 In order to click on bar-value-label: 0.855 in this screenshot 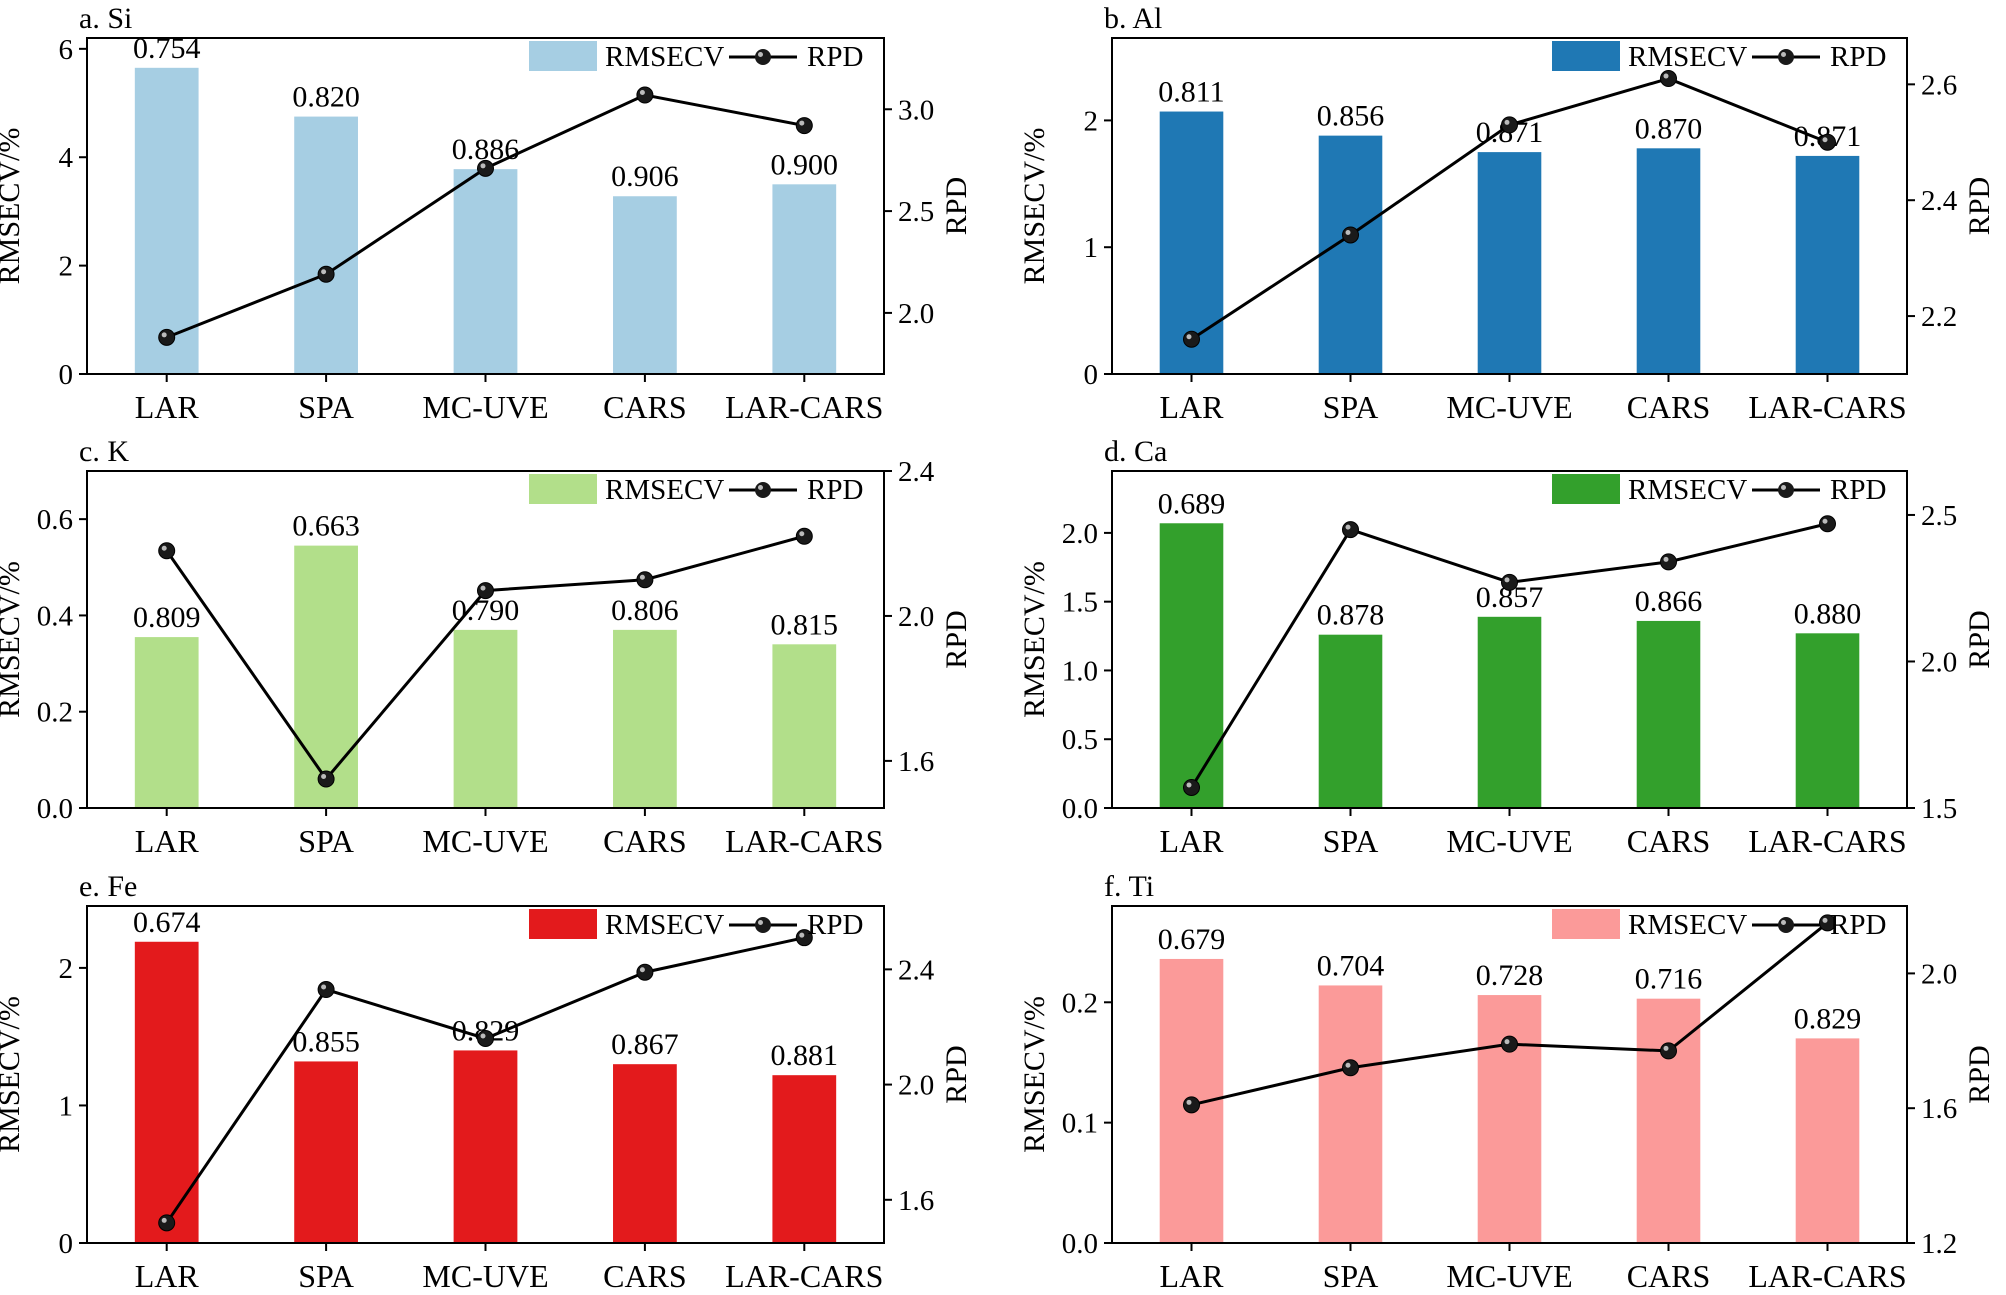, I will do `click(326, 1041)`.